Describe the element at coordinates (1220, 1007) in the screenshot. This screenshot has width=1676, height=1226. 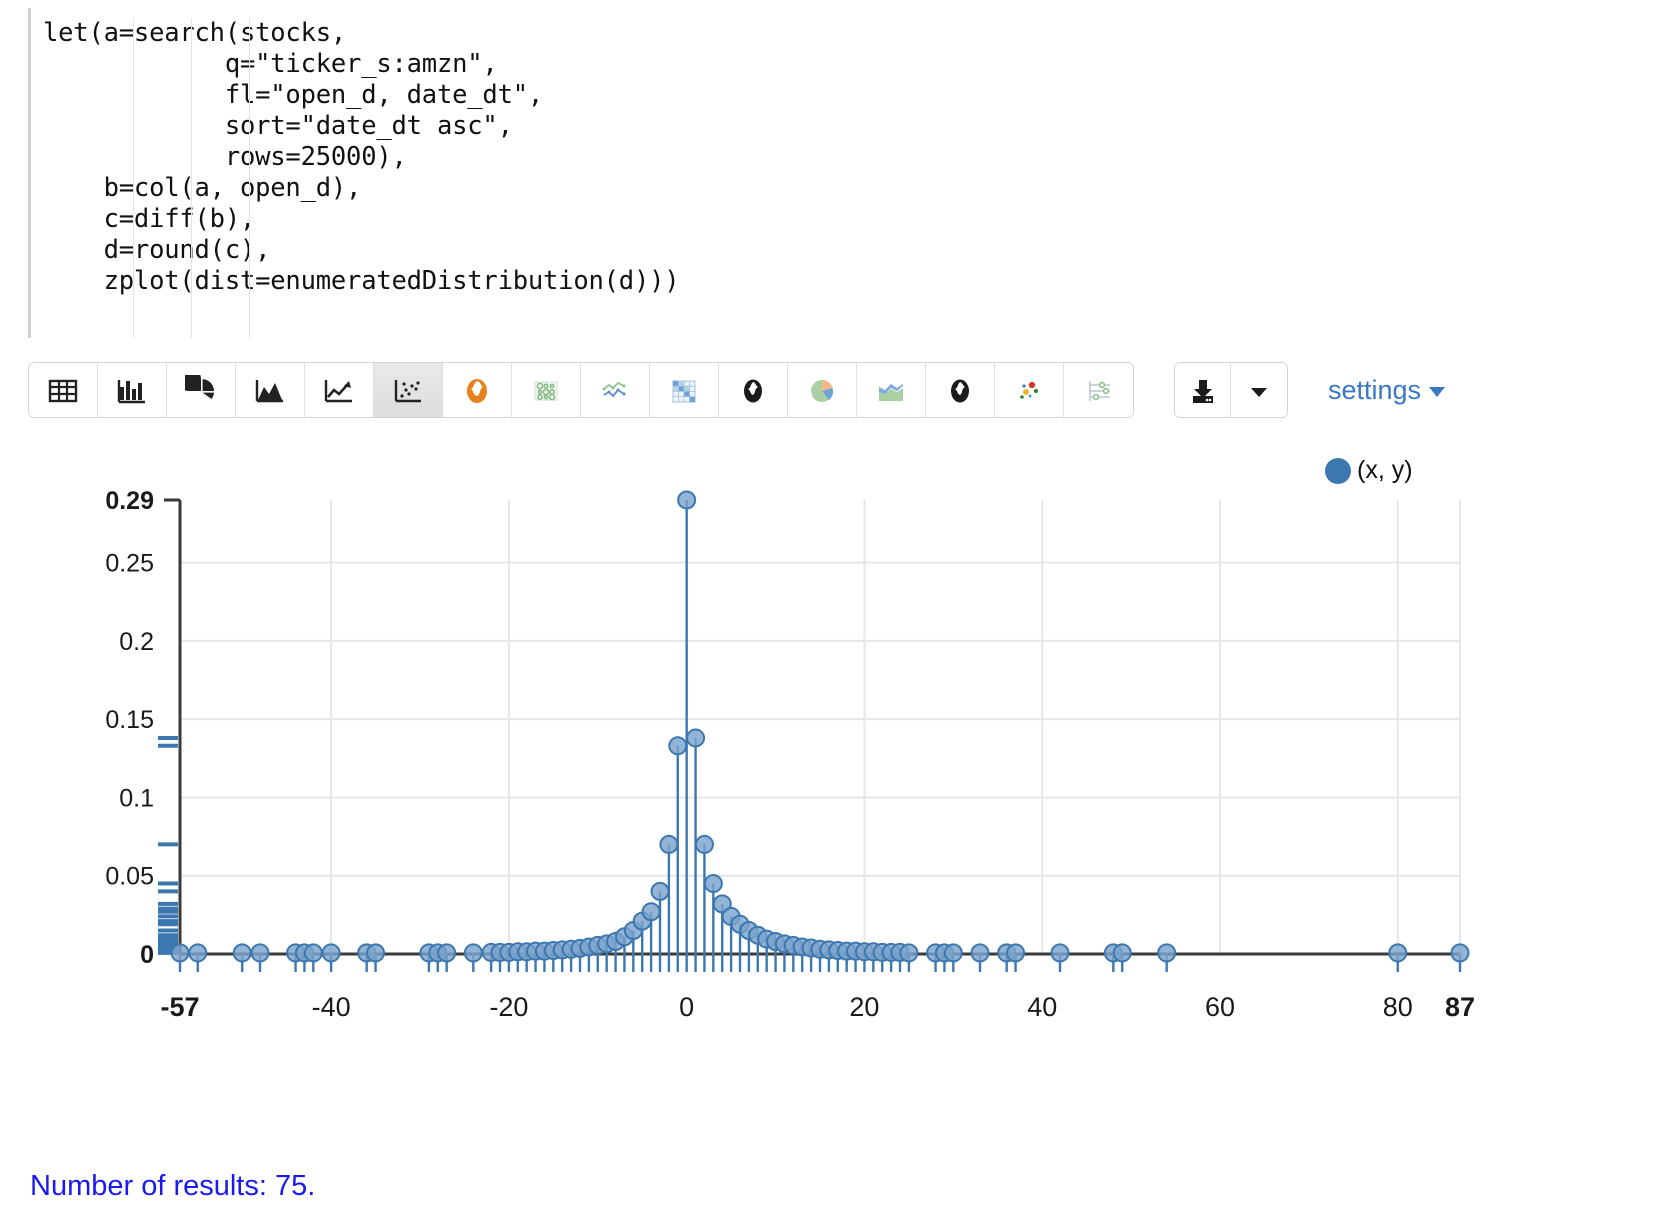
I see `svg-text: 60` at that location.